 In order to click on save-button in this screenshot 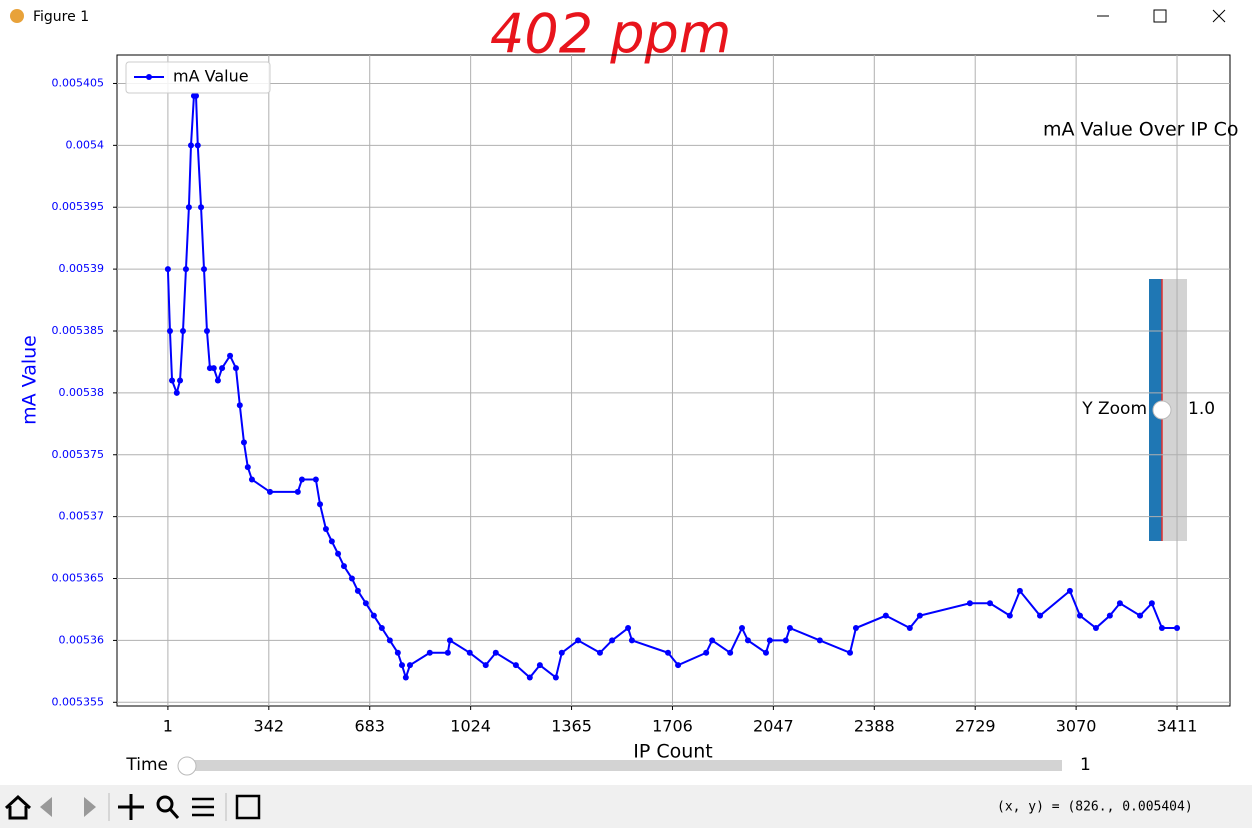, I will do `click(248, 807)`.